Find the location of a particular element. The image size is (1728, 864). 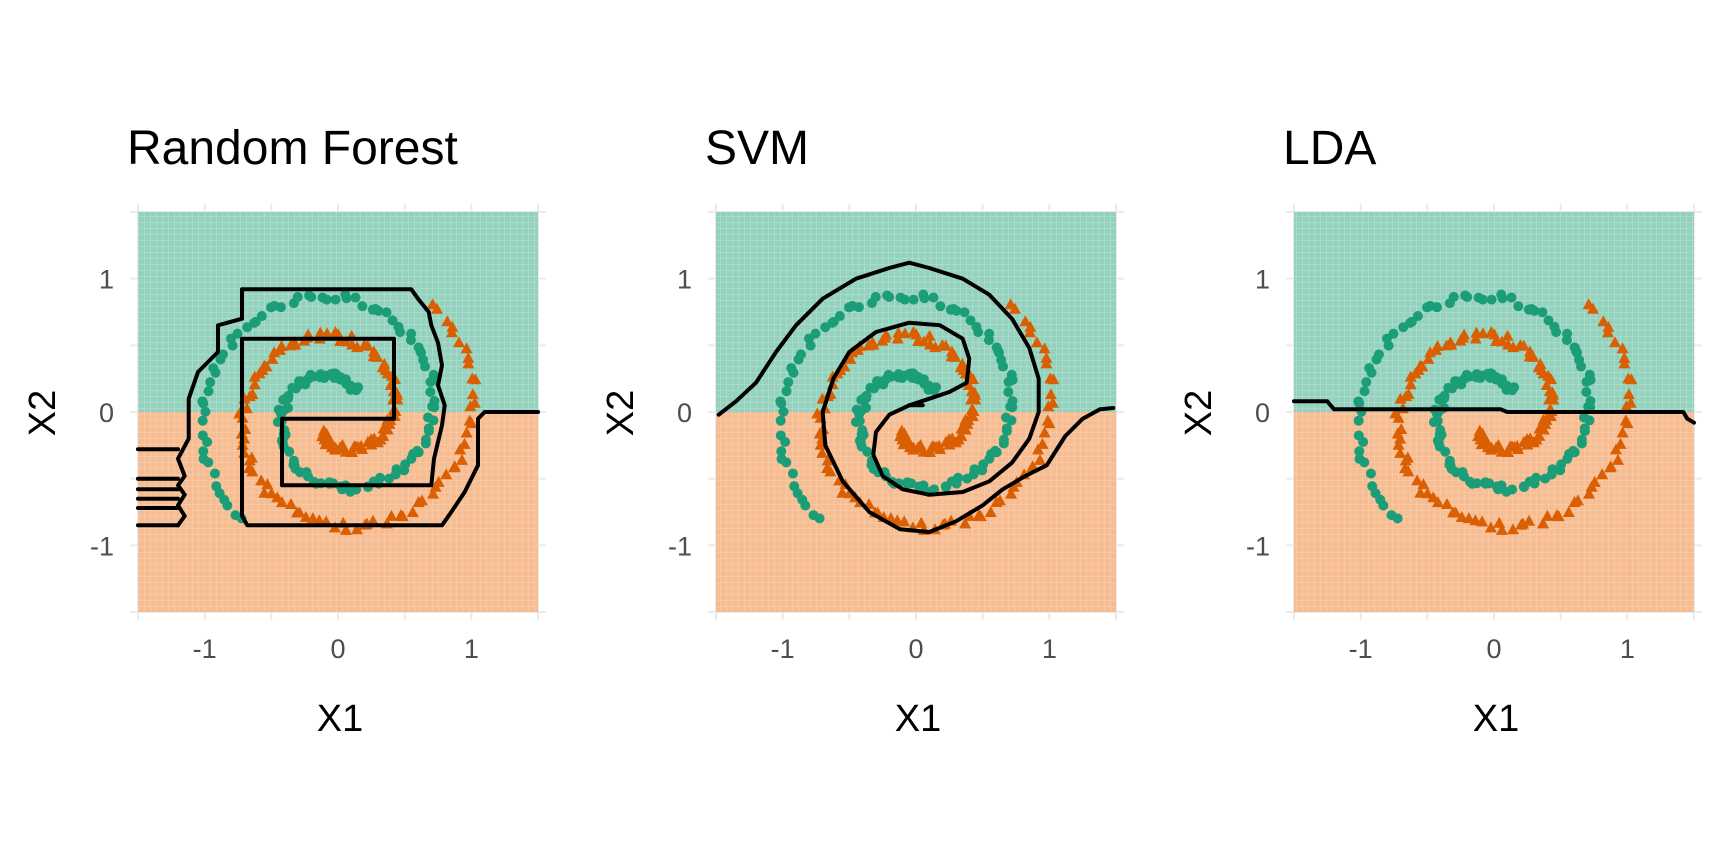

x-tick-label: 0 is located at coordinates (915, 649).